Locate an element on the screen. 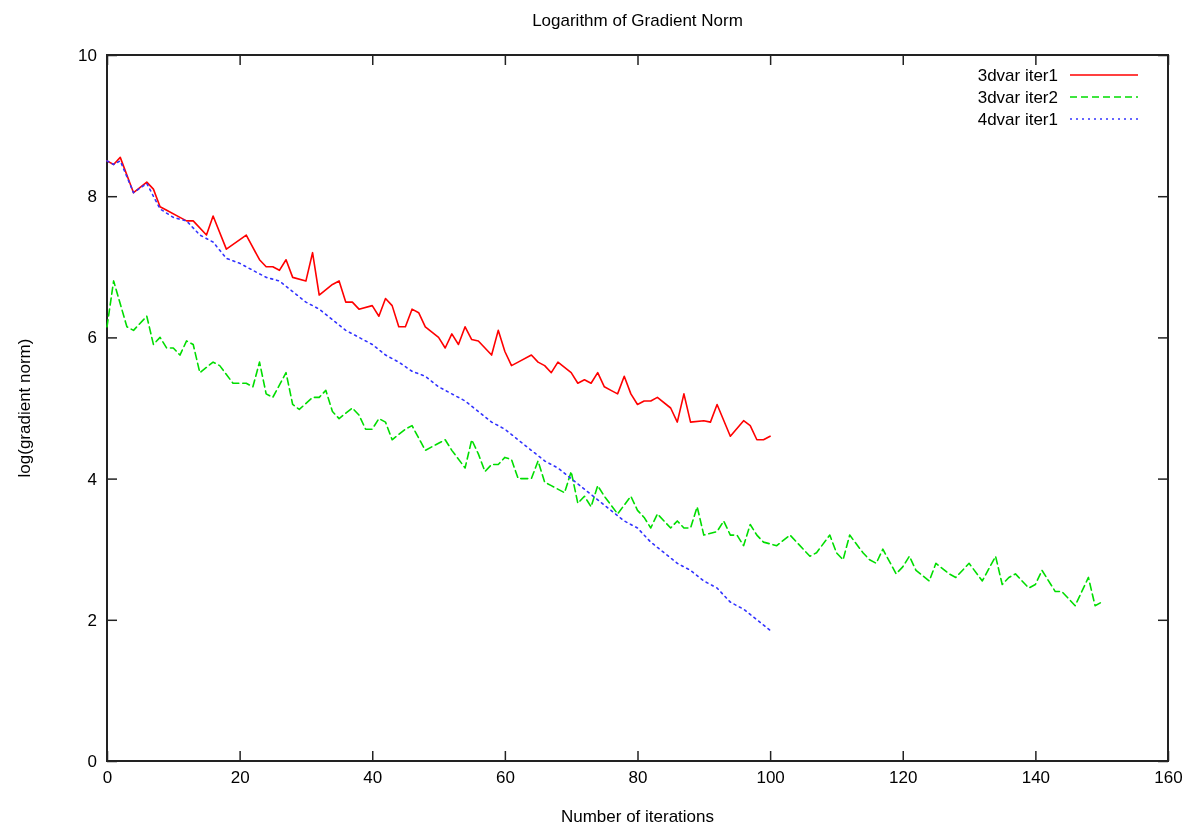 This screenshot has width=1197, height=831. x-tick-label: 60 is located at coordinates (505, 778).